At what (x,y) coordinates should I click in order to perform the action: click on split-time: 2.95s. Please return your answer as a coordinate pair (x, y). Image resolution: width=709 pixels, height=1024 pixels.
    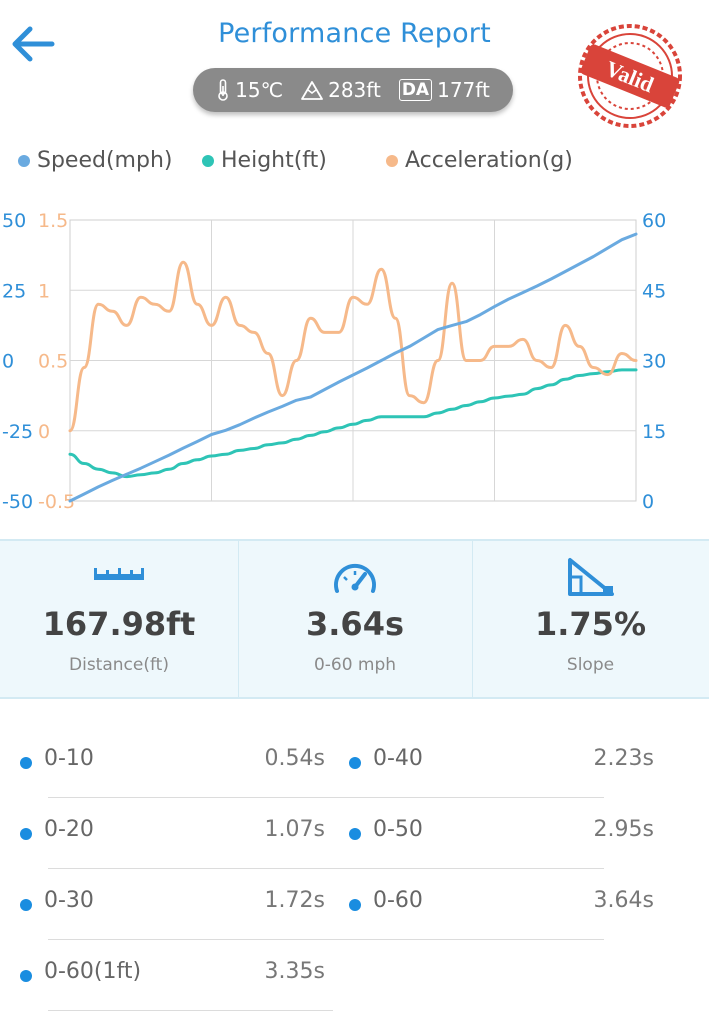
    Looking at the image, I should click on (623, 829).